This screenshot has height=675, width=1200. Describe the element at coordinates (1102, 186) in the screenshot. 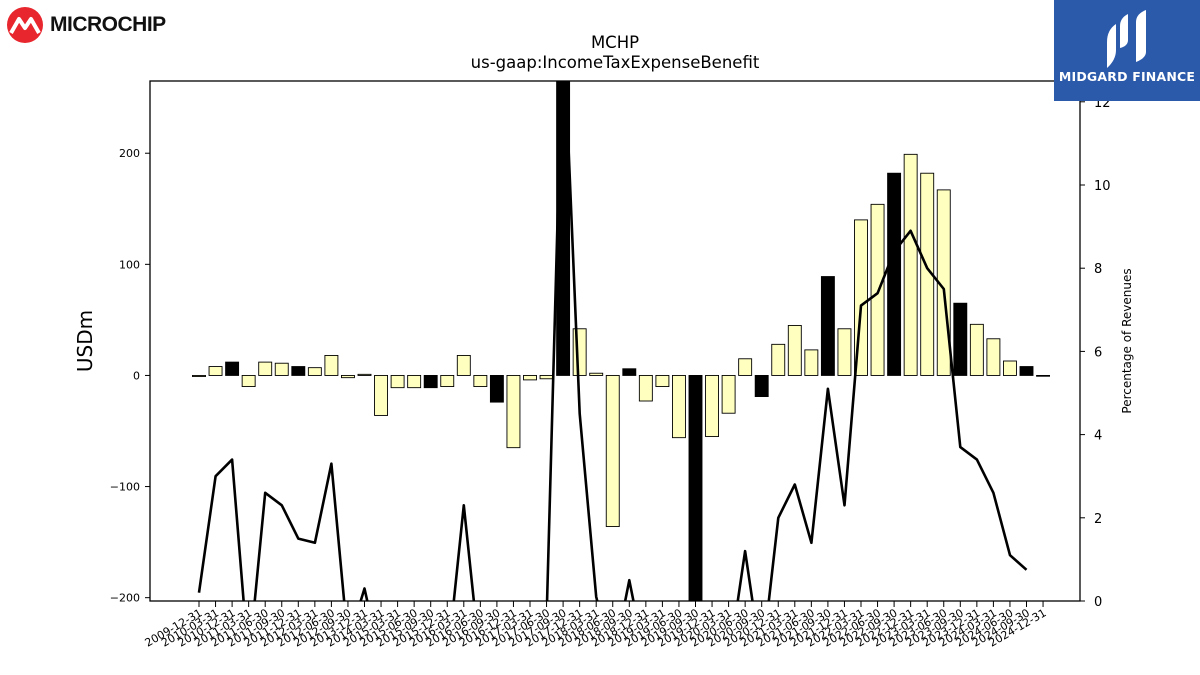

I see `y2-tick-label: 10` at that location.